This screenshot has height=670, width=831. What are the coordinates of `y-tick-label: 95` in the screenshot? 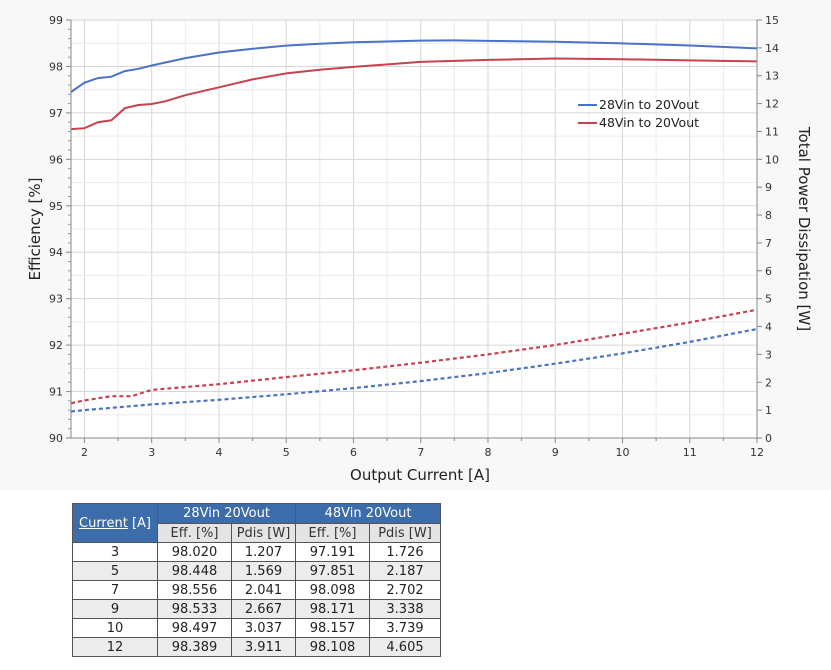 It's located at (56, 206).